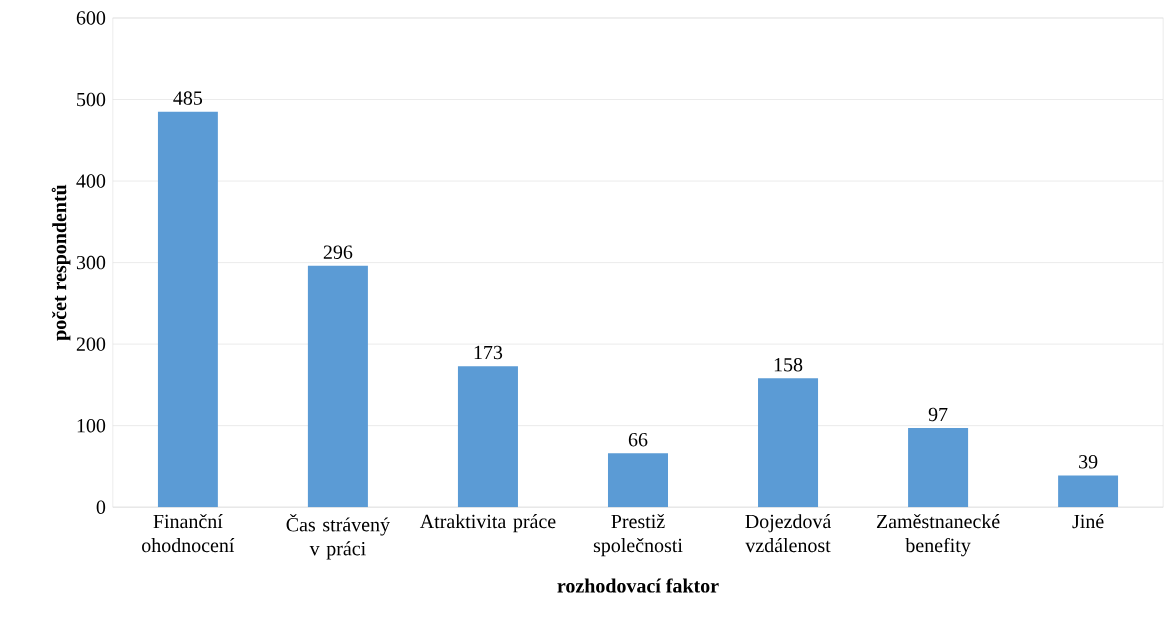 Image resolution: width=1168 pixels, height=625 pixels. I want to click on y-tick-label: 600, so click(91, 18).